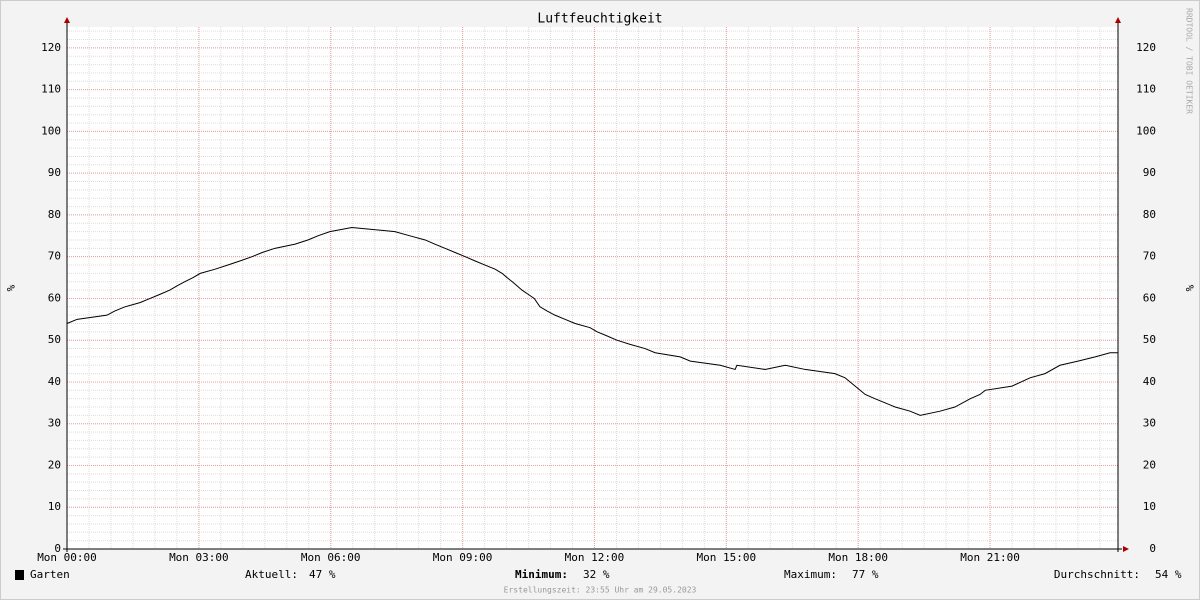 The width and height of the screenshot is (1200, 600). What do you see at coordinates (463, 557) in the screenshot?
I see `x-tick-label: Mon 09:00` at bounding box center [463, 557].